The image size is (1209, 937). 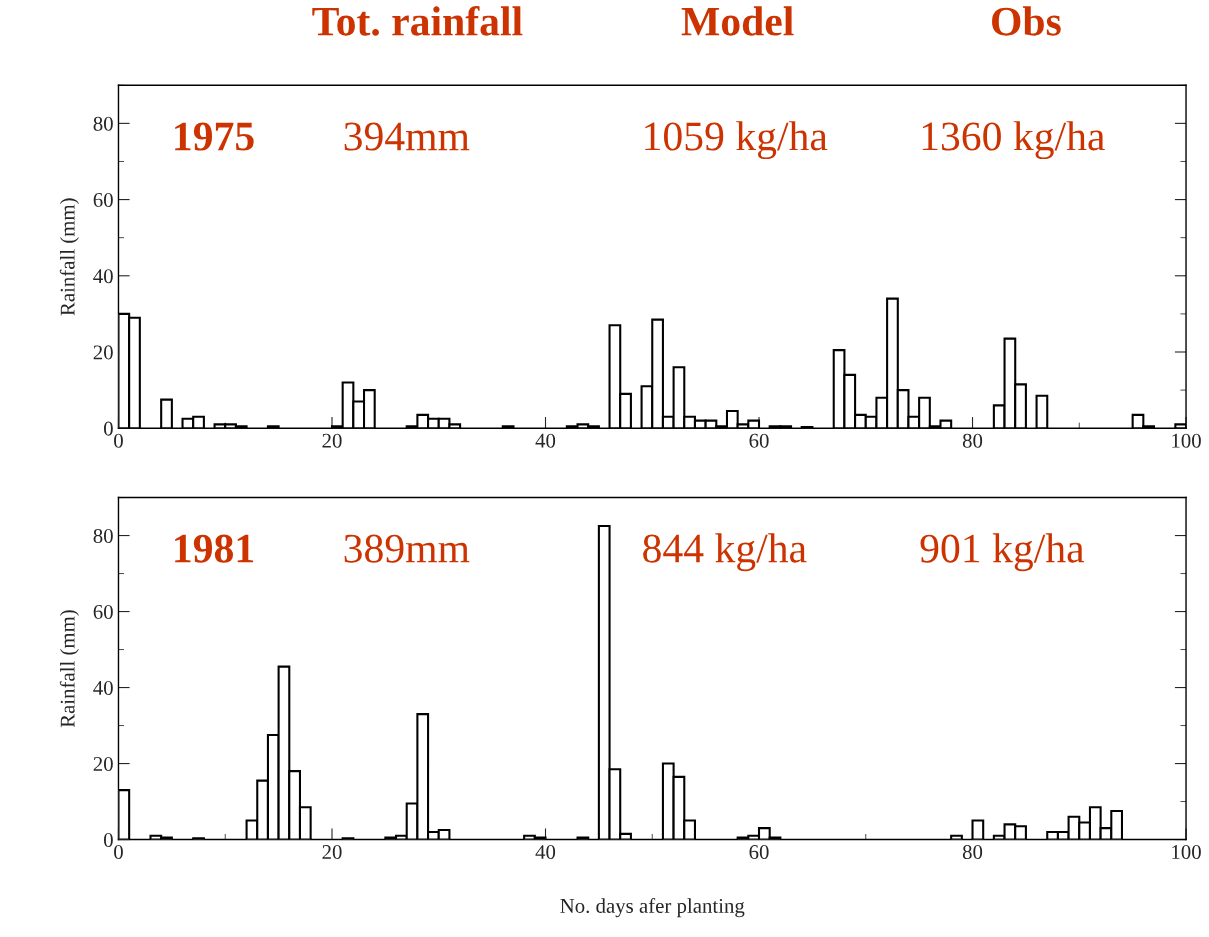 I want to click on x-axis-title: No. days afer planting, so click(x=652, y=908).